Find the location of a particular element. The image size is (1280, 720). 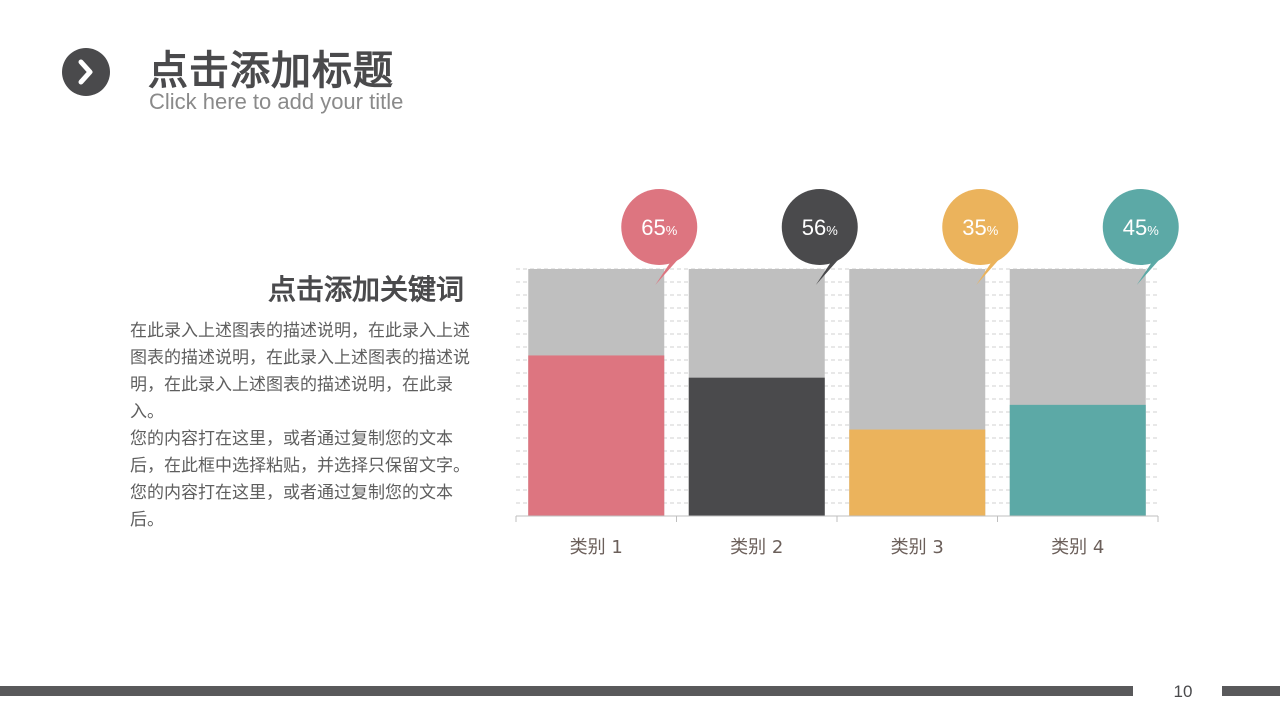

data-label: 35% is located at coordinates (980, 227).